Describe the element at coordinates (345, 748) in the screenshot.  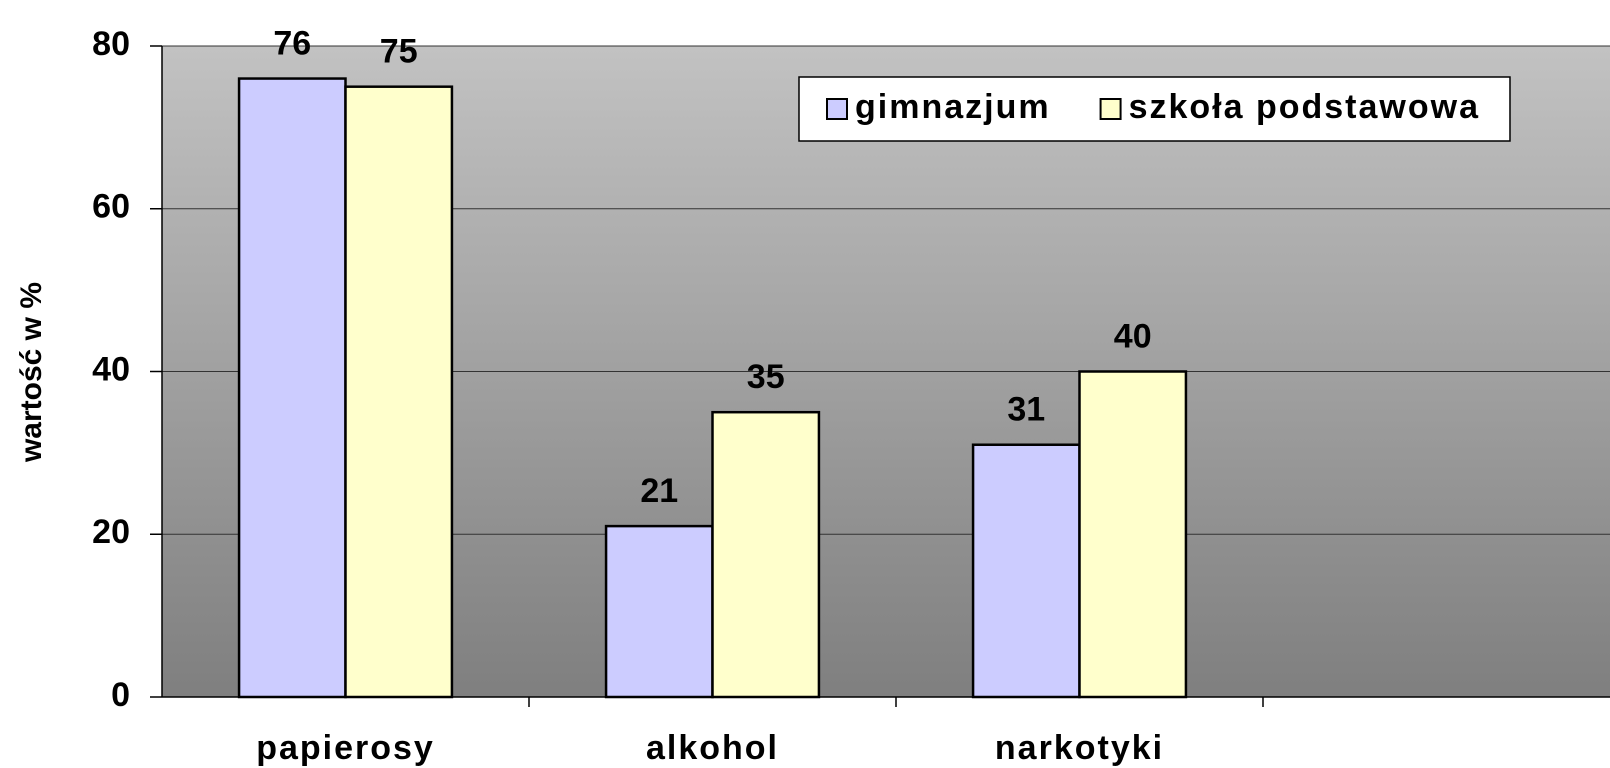
I see `x-tick-label: papierosy` at that location.